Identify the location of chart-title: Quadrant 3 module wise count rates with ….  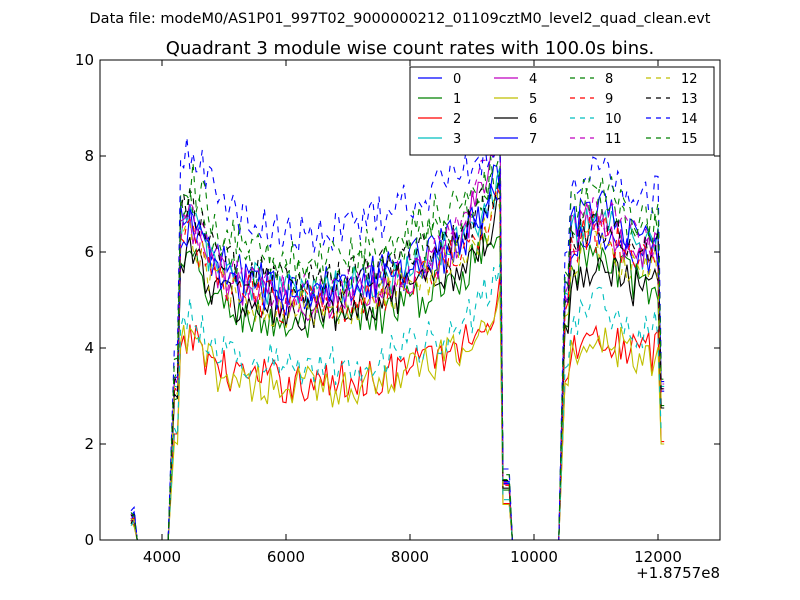
(410, 48).